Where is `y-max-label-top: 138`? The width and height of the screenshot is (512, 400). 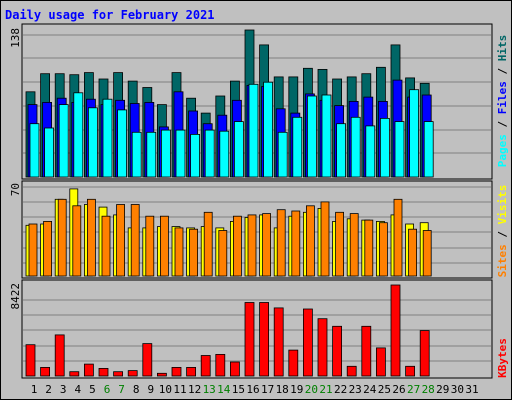 y-max-label-top: 138 is located at coordinates (15, 38).